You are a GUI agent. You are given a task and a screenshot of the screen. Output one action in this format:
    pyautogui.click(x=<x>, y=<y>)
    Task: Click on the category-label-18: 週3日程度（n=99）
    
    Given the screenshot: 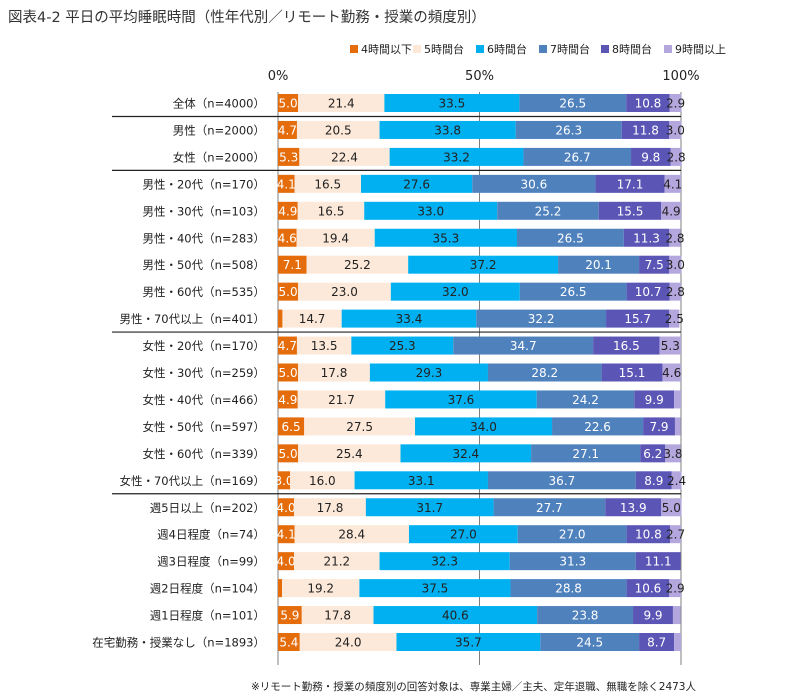 What is the action you would take?
    pyautogui.click(x=211, y=562)
    